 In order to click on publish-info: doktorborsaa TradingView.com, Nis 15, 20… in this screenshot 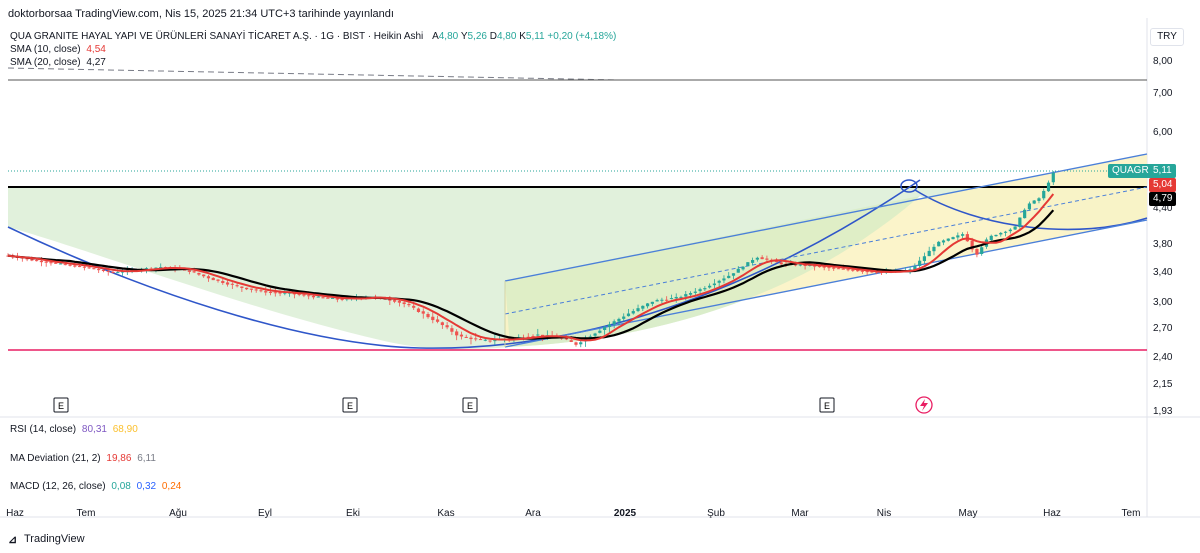, I will do `click(201, 14)`.